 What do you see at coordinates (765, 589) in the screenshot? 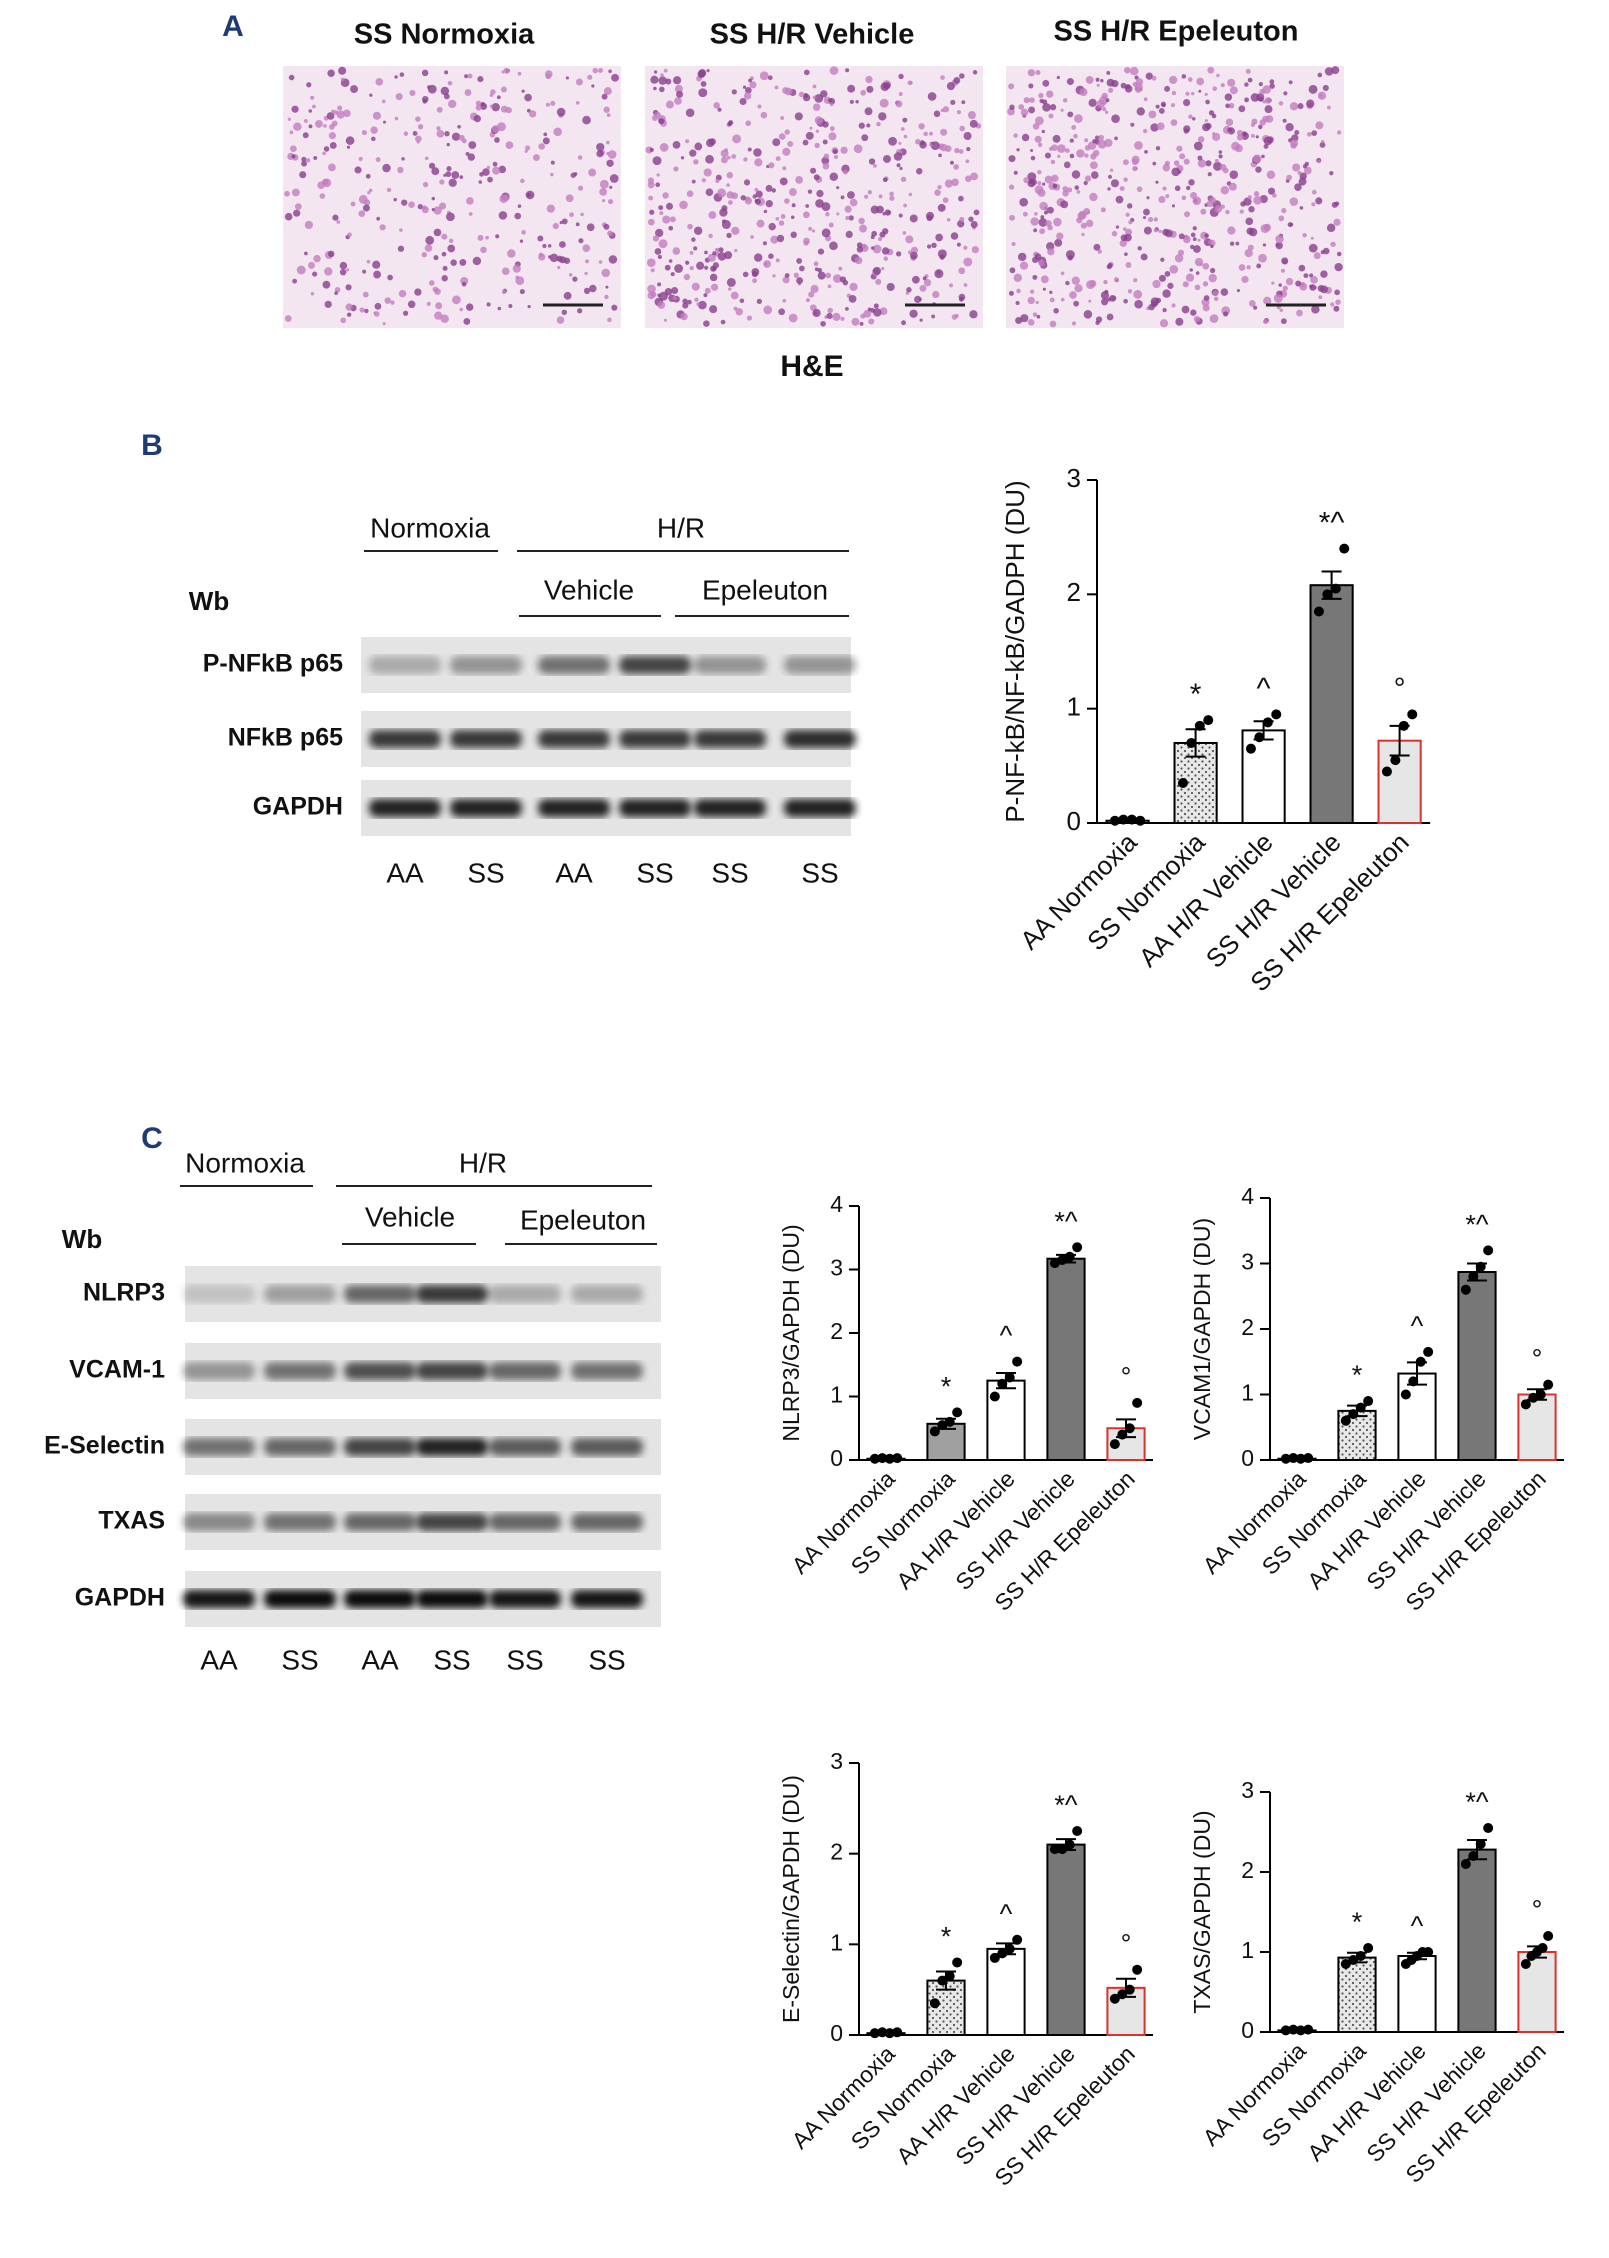
I see `header: Epeleuton` at bounding box center [765, 589].